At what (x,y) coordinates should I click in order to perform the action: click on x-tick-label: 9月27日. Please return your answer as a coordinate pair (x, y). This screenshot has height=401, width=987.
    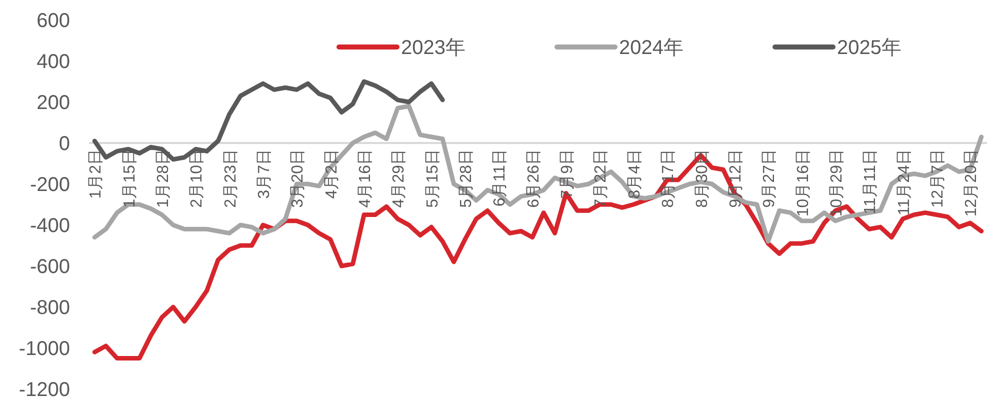
    Looking at the image, I should click on (769, 178).